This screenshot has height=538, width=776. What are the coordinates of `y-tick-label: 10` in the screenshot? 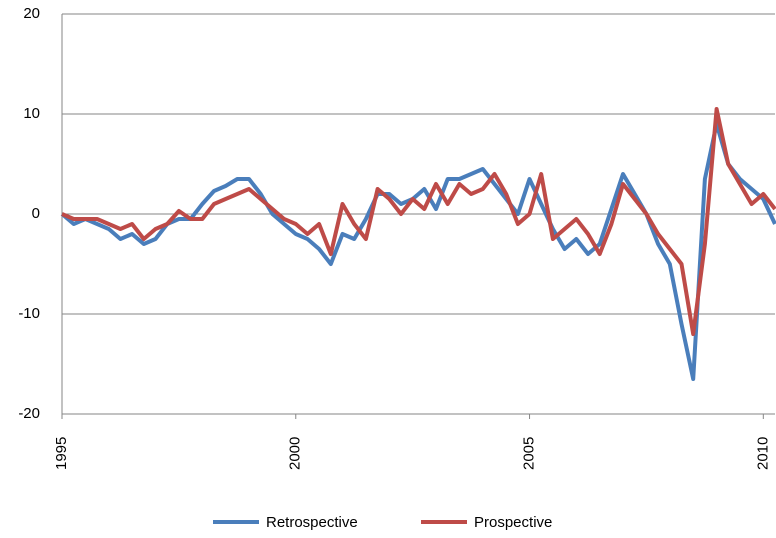 It's located at (31, 113).